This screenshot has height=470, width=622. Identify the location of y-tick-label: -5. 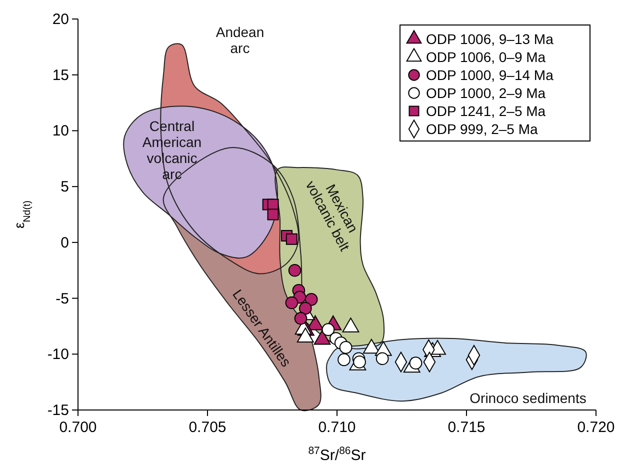
(62, 299).